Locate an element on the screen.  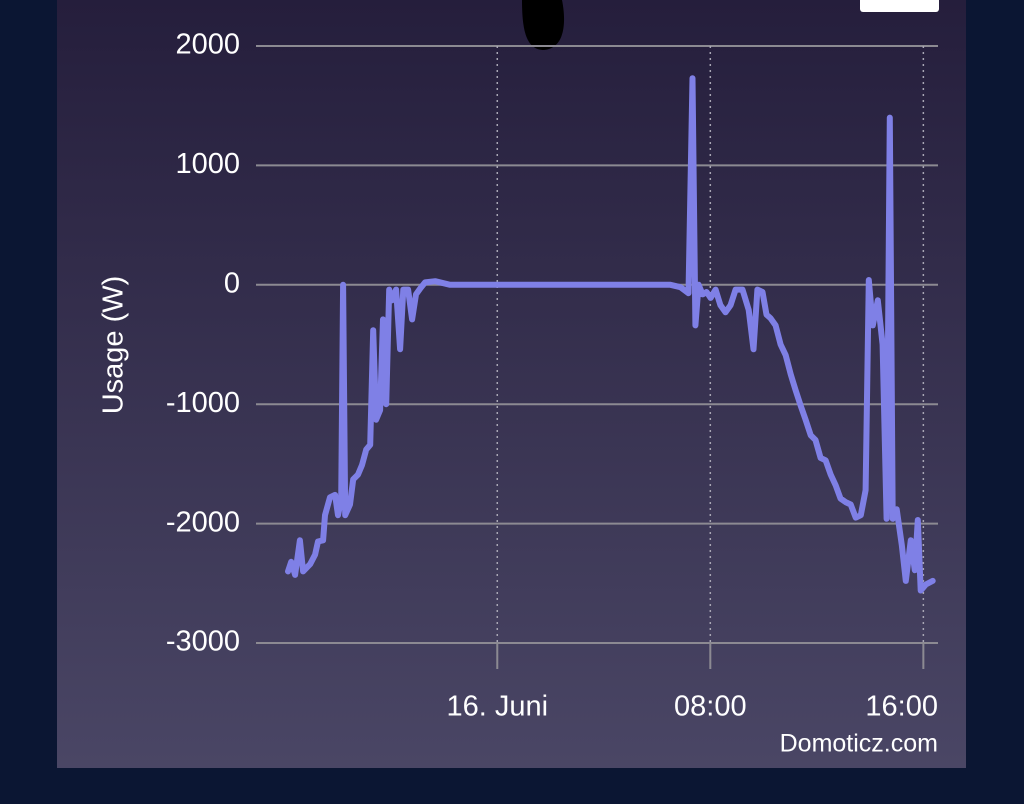
menu-button is located at coordinates (899, 6).